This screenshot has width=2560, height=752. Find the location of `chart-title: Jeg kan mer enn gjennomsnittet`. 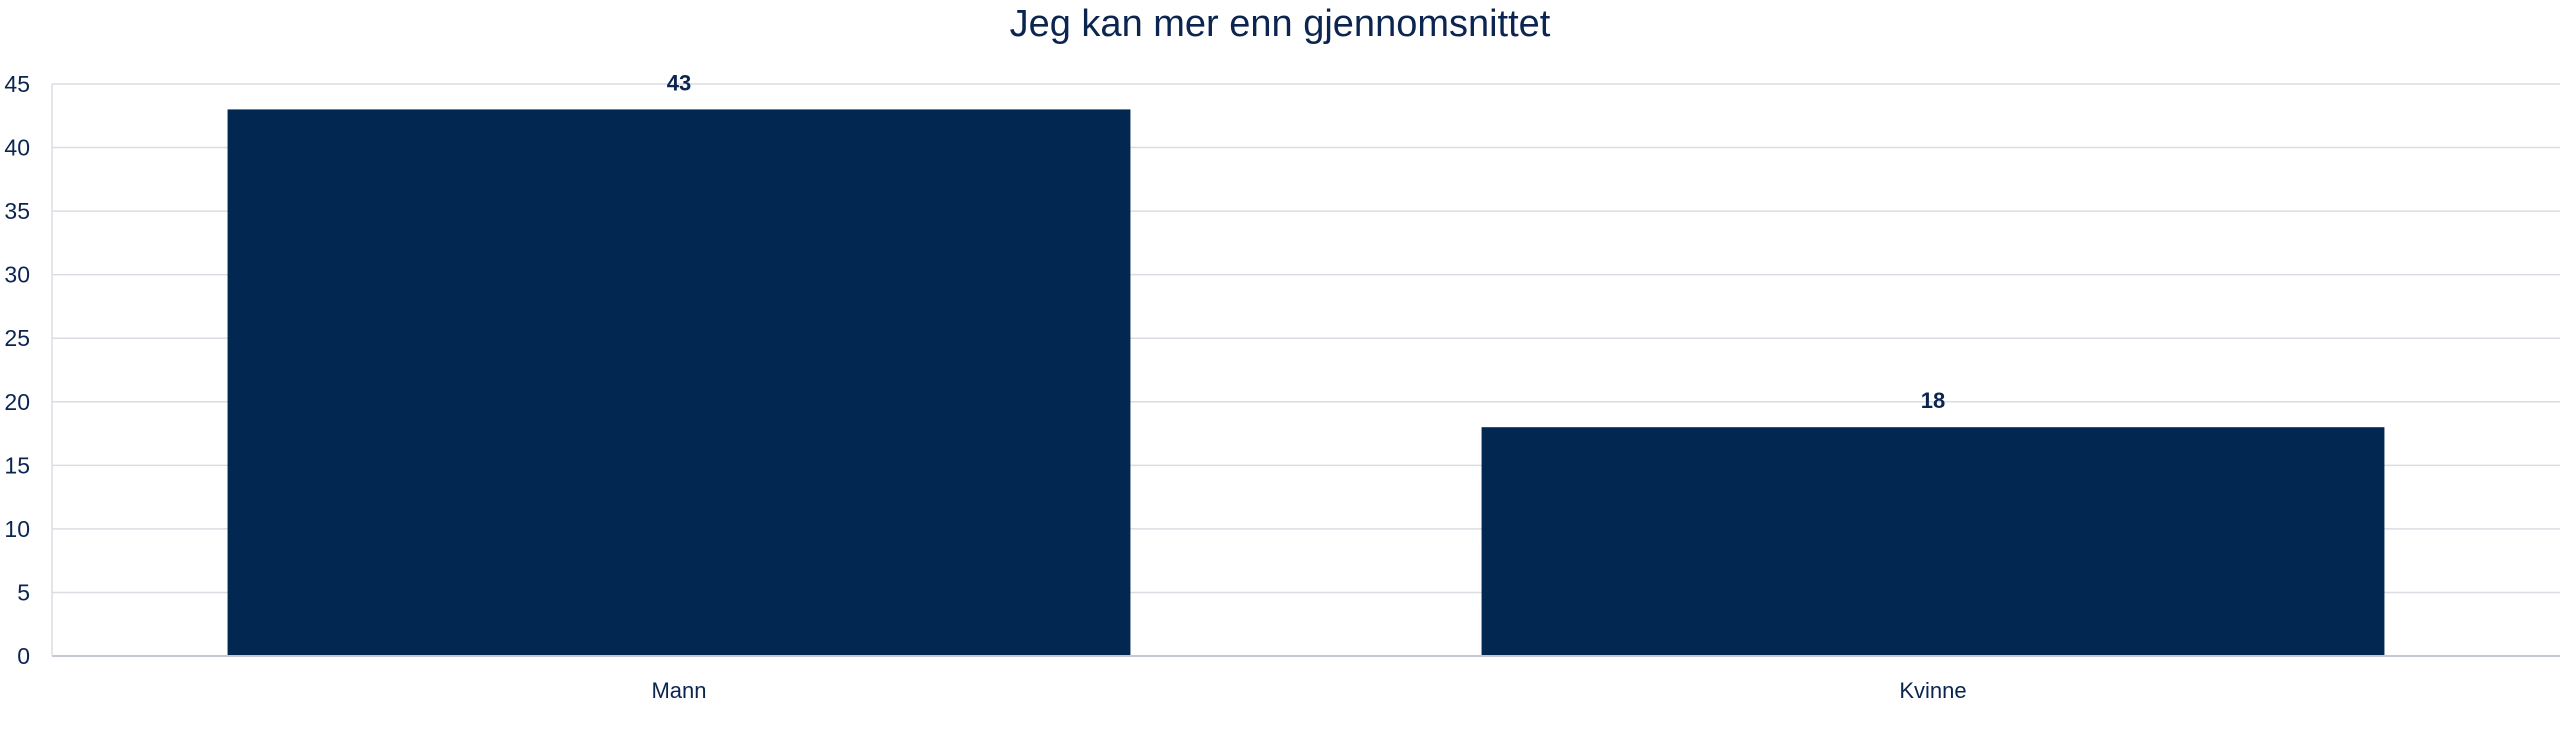

chart-title: Jeg kan mer enn gjennomsnittet is located at coordinates (1280, 24).